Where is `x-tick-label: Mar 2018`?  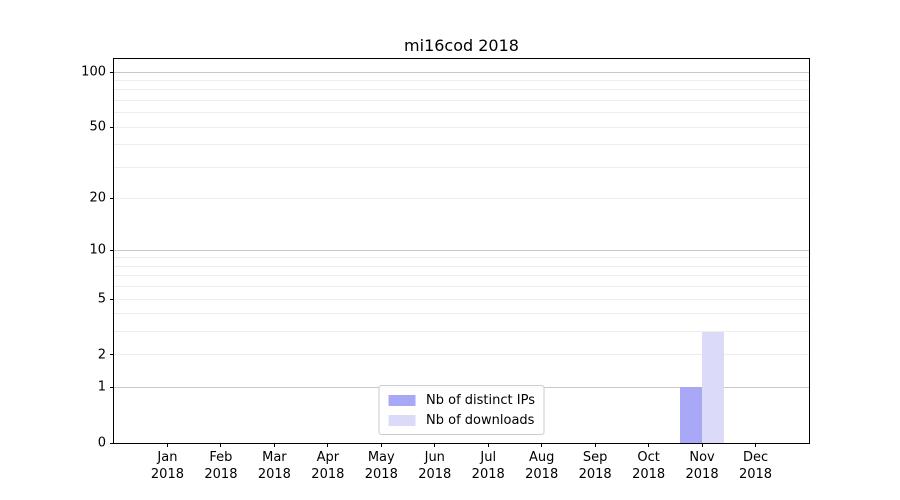
x-tick-label: Mar 2018 is located at coordinates (274, 466).